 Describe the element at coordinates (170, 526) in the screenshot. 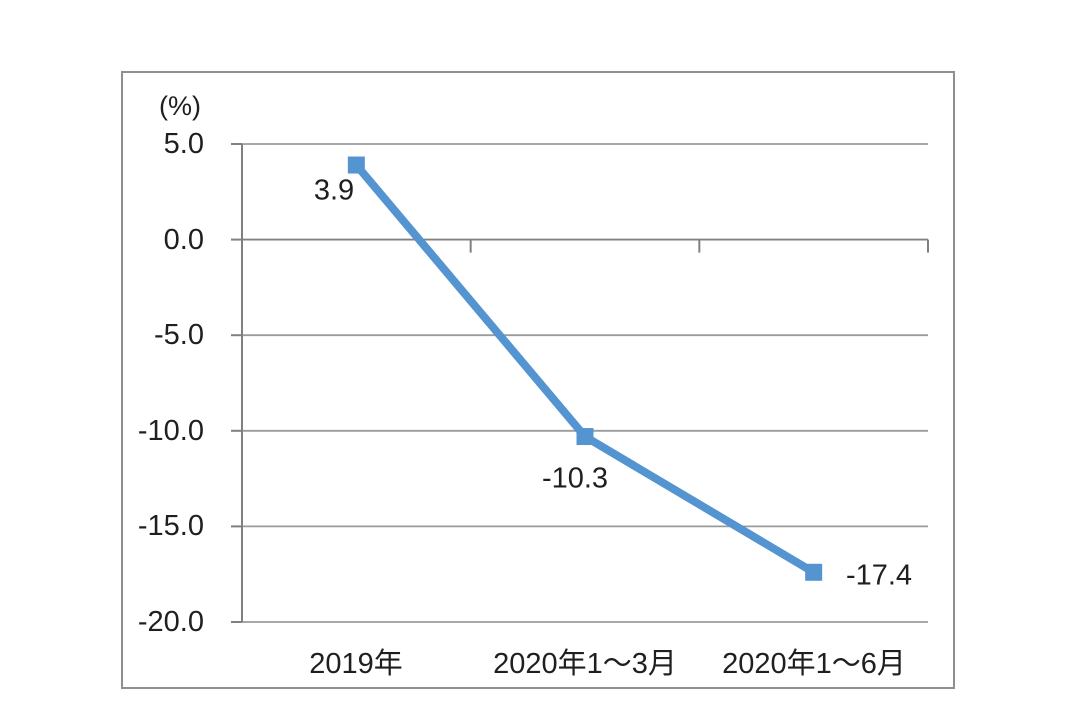

I see `y-tick-label: -15.0` at that location.